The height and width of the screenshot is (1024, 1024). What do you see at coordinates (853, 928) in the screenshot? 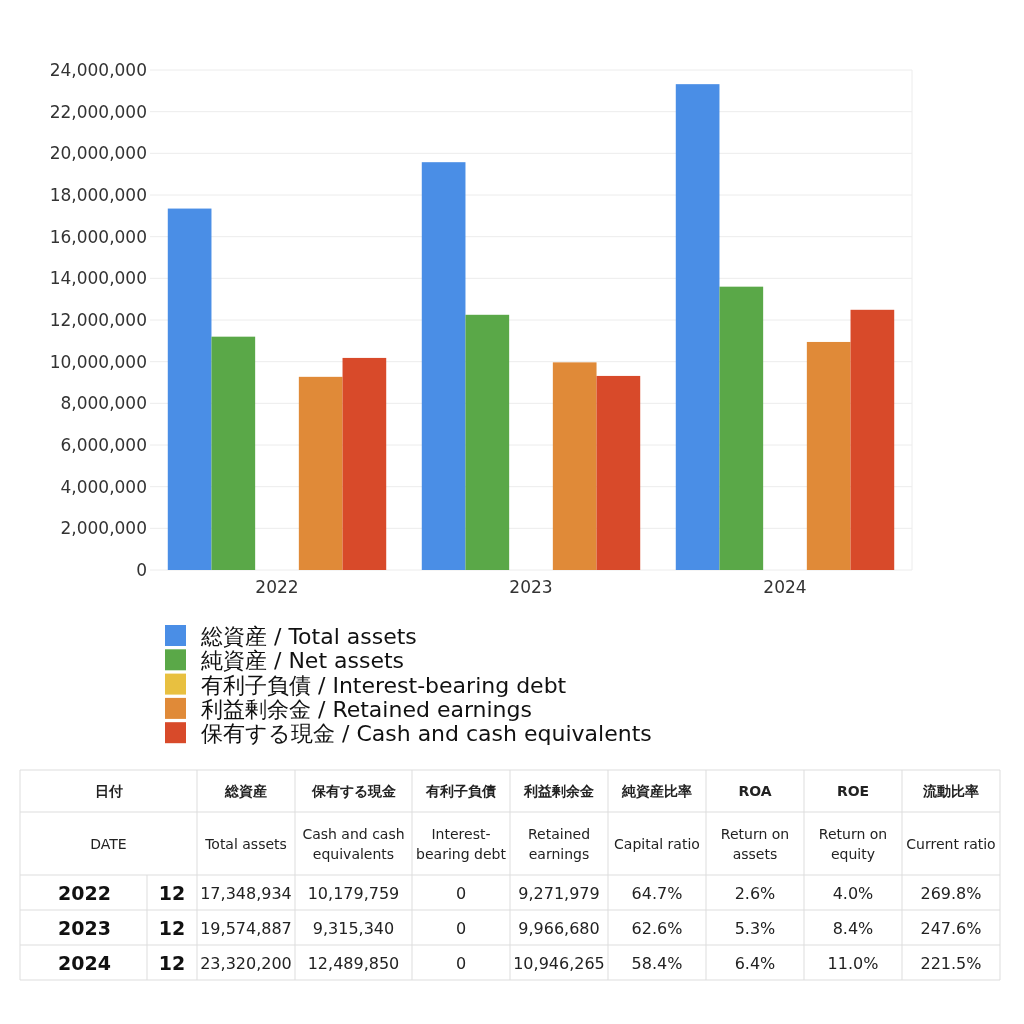
I see `text: 8.4%` at bounding box center [853, 928].